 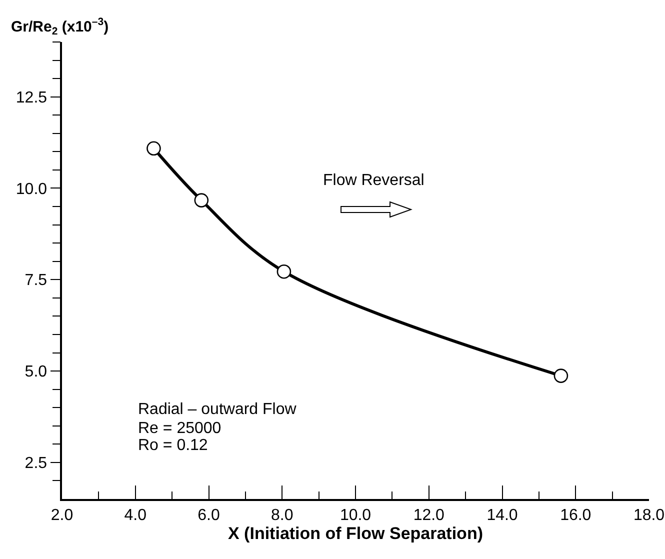 What do you see at coordinates (180, 428) in the screenshot?
I see `annotation: Re = 25000` at bounding box center [180, 428].